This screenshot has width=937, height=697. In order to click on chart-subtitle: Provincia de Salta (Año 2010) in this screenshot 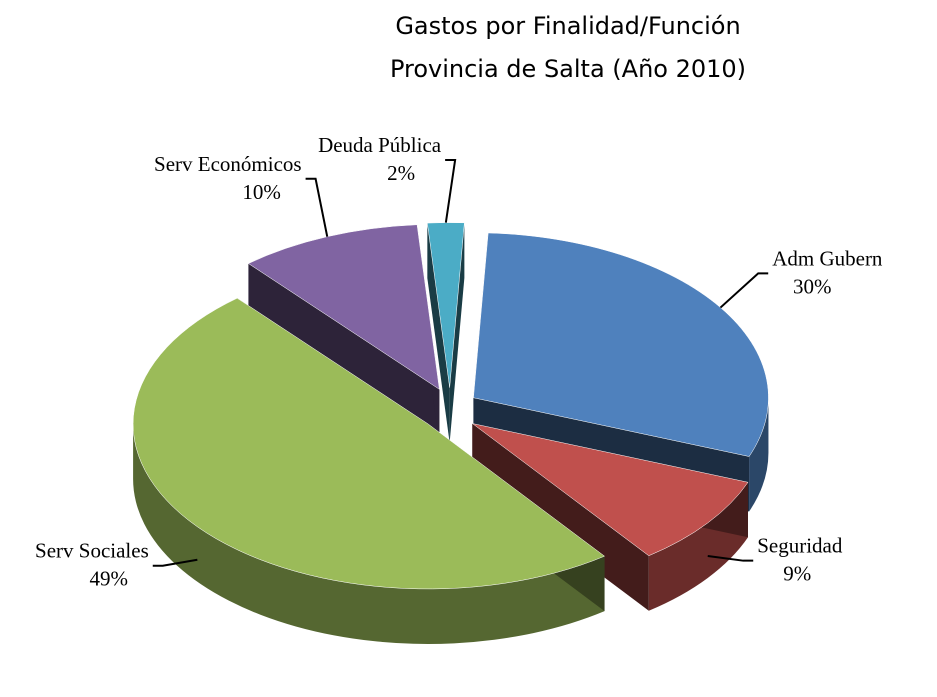, I will do `click(568, 69)`.